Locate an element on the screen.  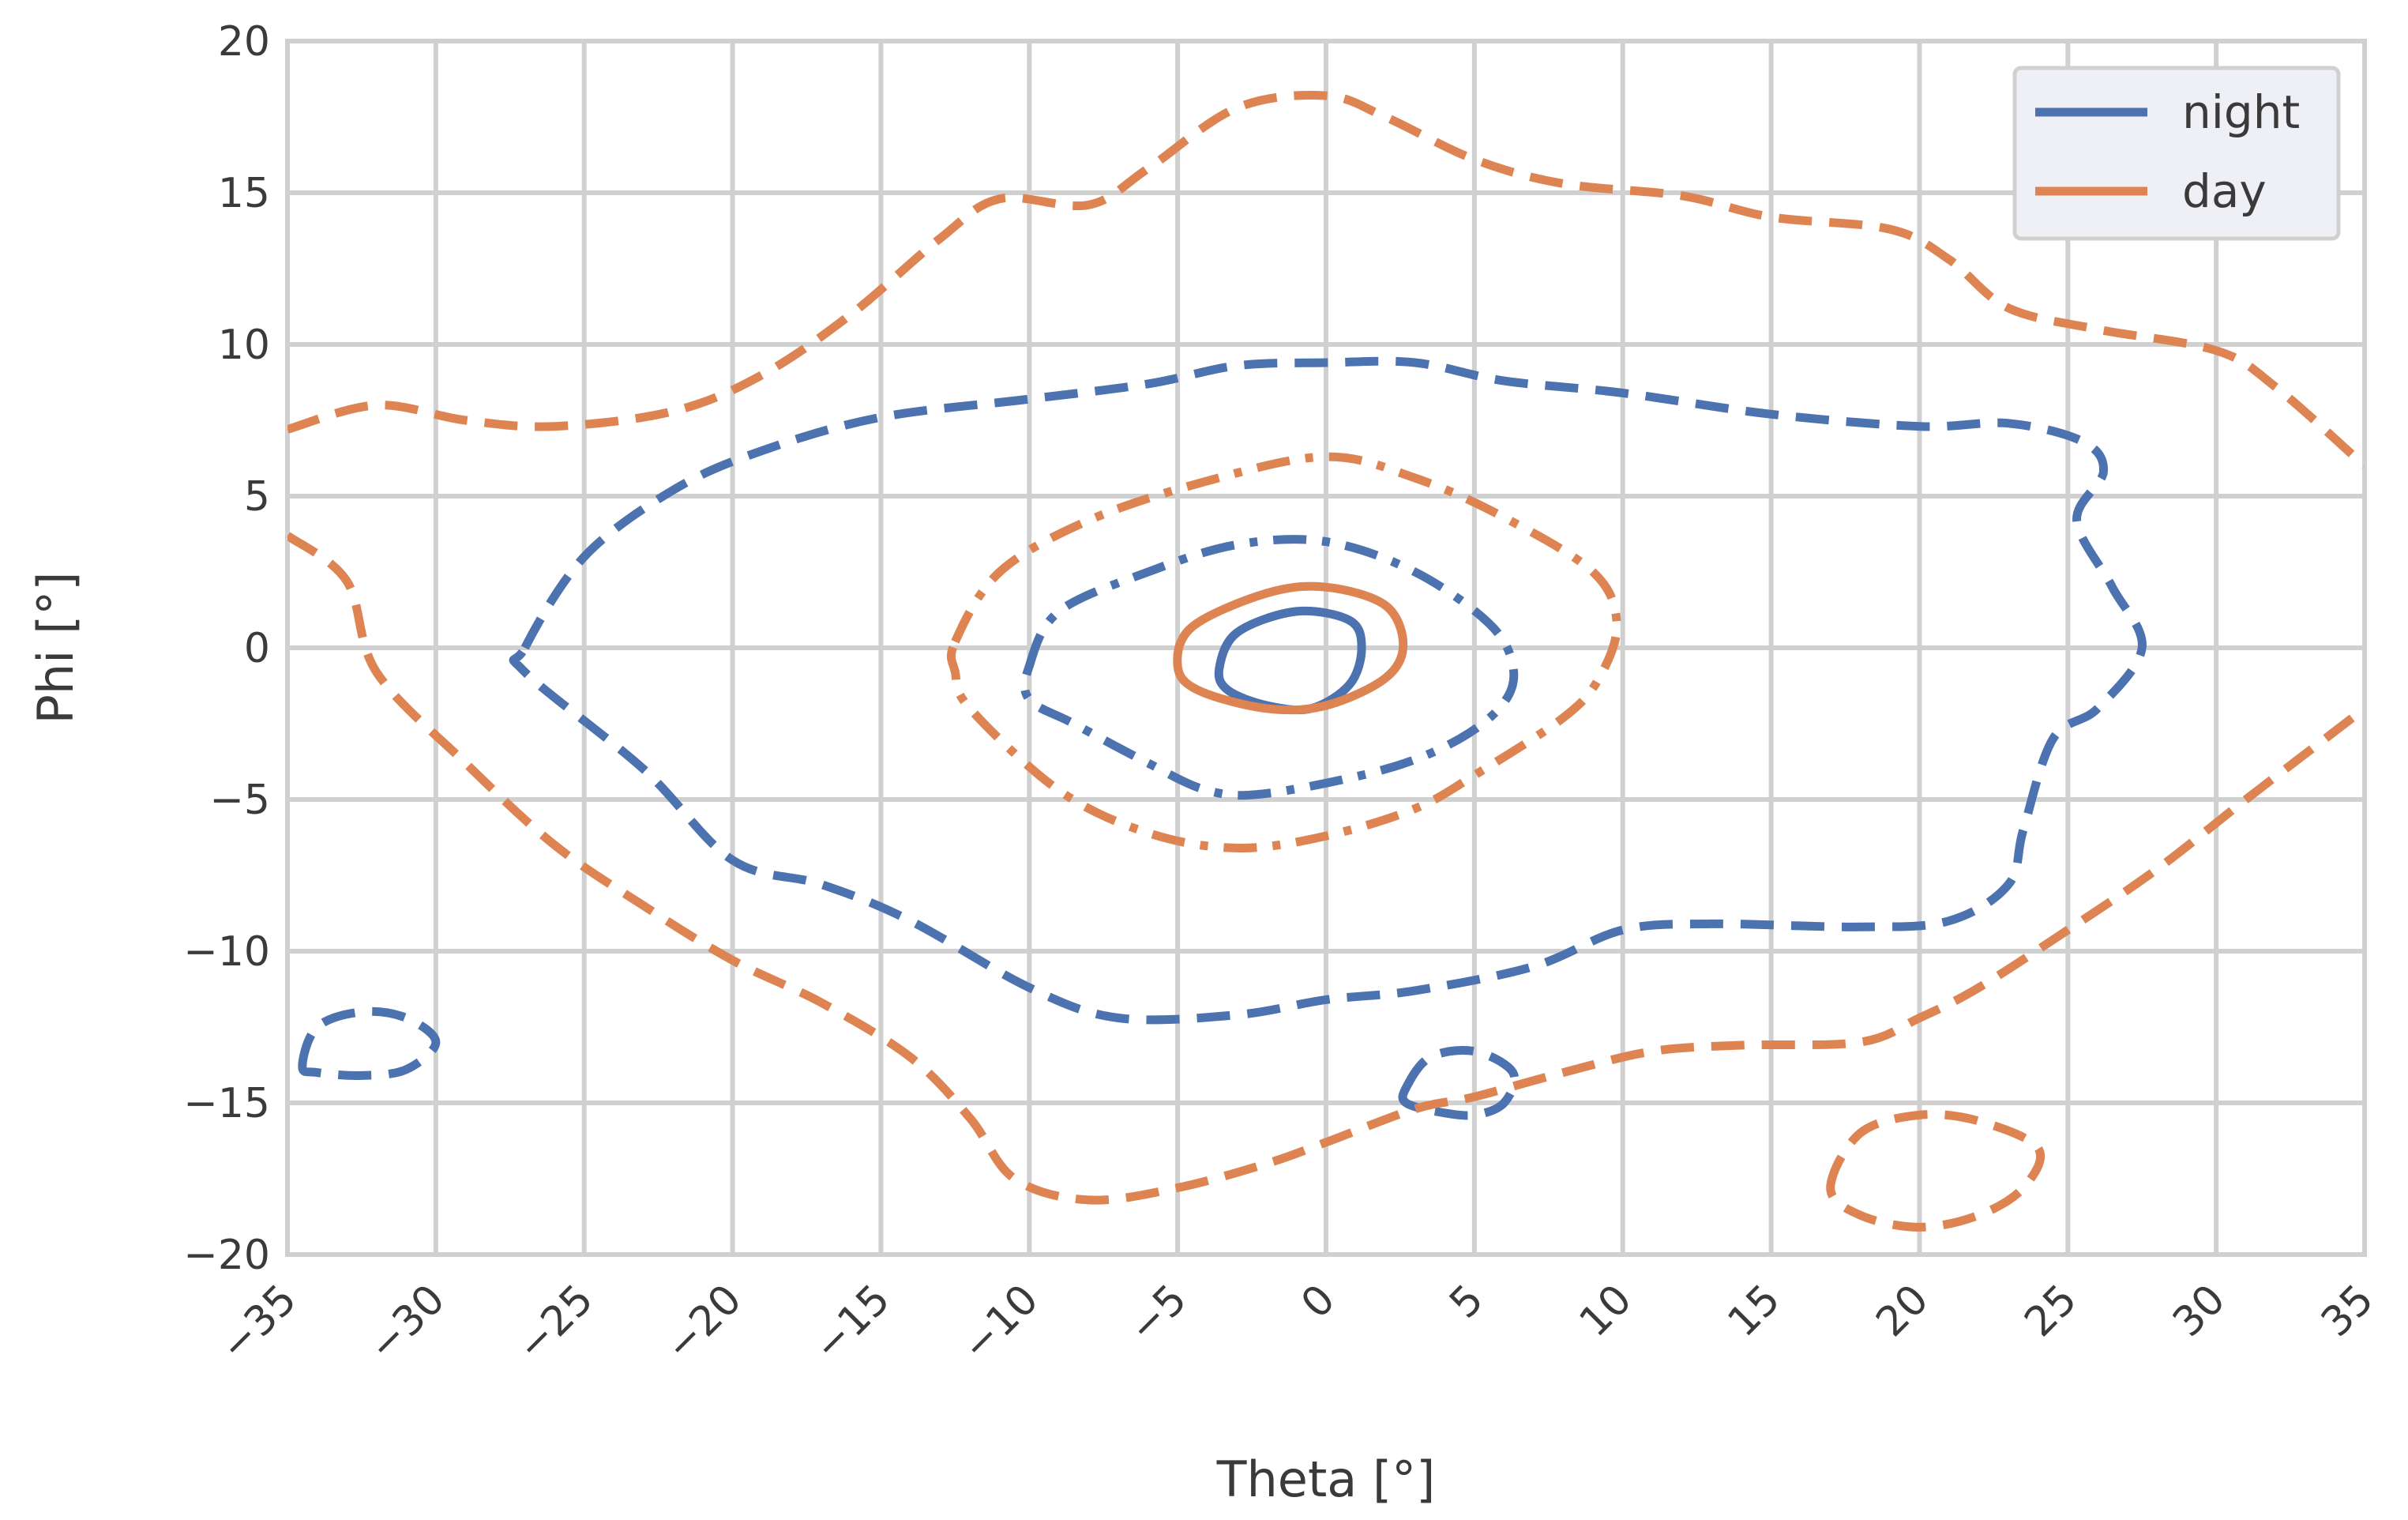
x-tick-label: −15 is located at coordinates (852, 1324).